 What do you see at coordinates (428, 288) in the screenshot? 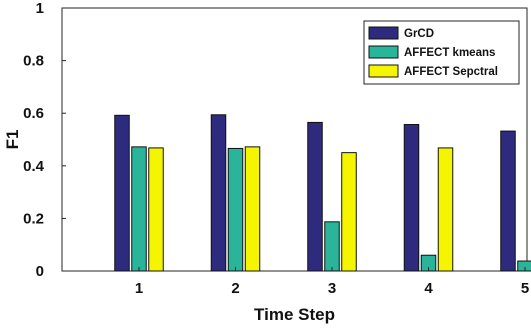
I see `x-tick-label: 4` at bounding box center [428, 288].